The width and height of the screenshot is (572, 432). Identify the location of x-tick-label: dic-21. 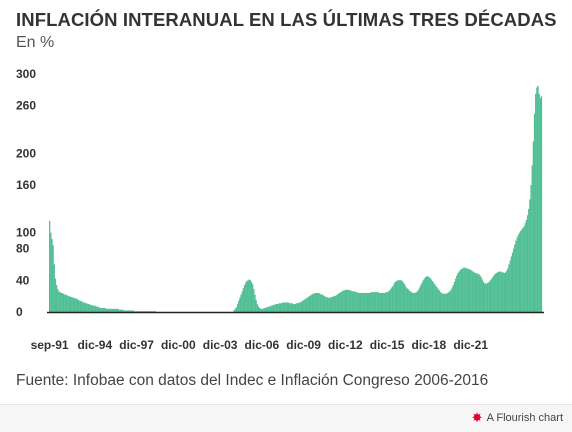
(470, 345).